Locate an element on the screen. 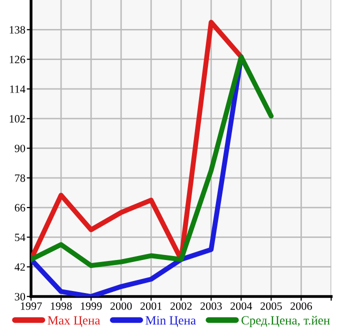 The height and width of the screenshot is (335, 345). y-tick-label: 54 is located at coordinates (20, 238).